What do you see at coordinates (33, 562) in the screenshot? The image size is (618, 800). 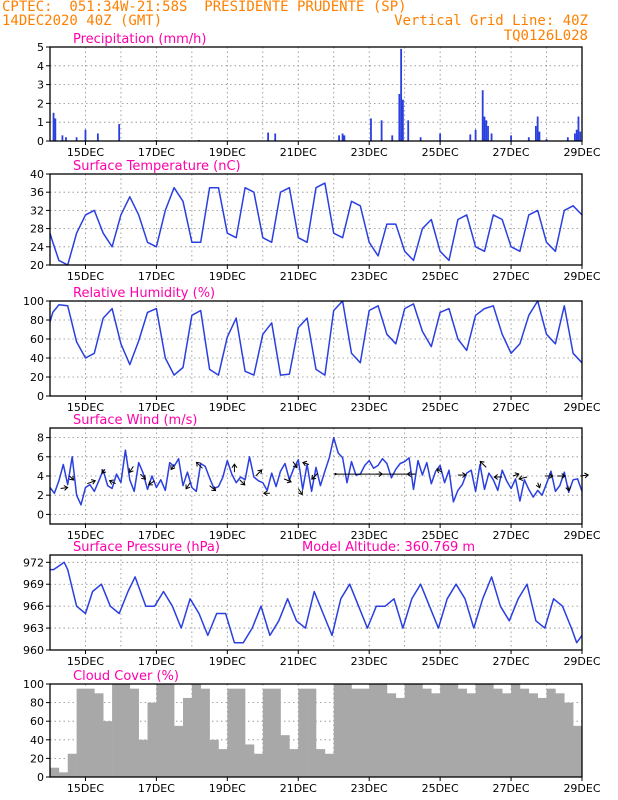 I see `y-tick-label: 972` at bounding box center [33, 562].